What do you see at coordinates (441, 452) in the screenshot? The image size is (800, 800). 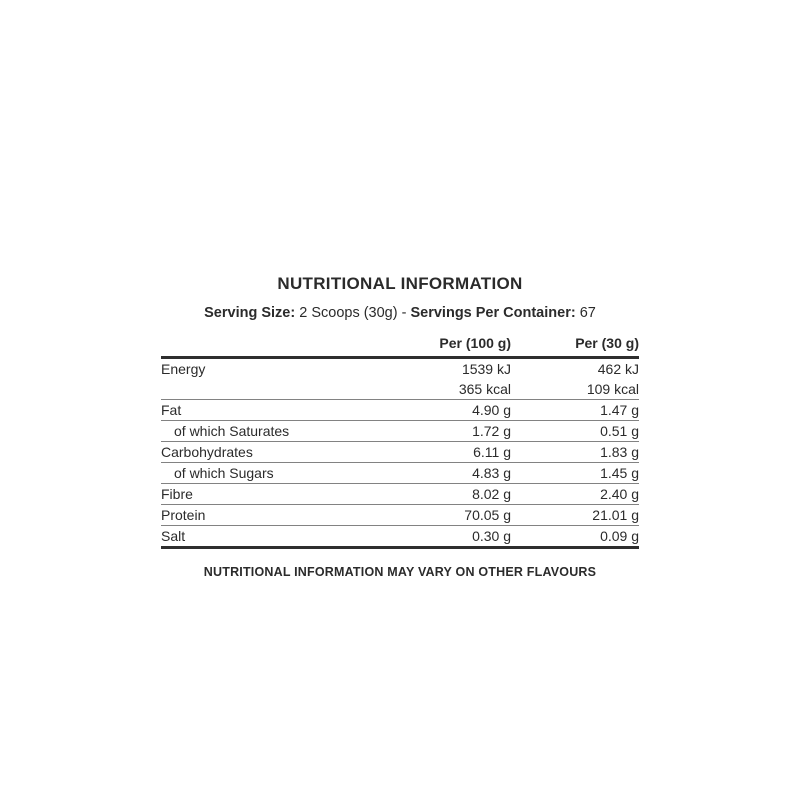 I see `per-100g-value: 6.11 g` at bounding box center [441, 452].